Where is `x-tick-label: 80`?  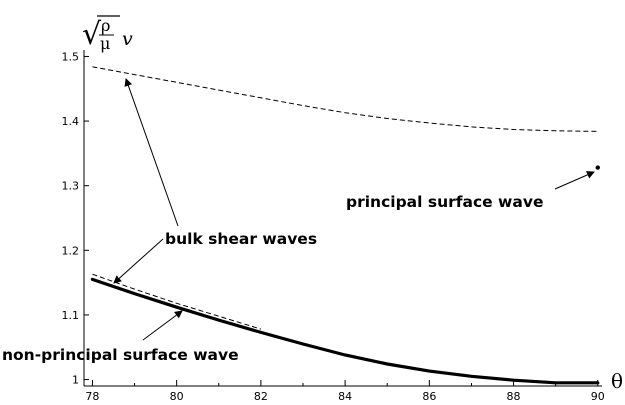
x-tick-label: 80 is located at coordinates (177, 396).